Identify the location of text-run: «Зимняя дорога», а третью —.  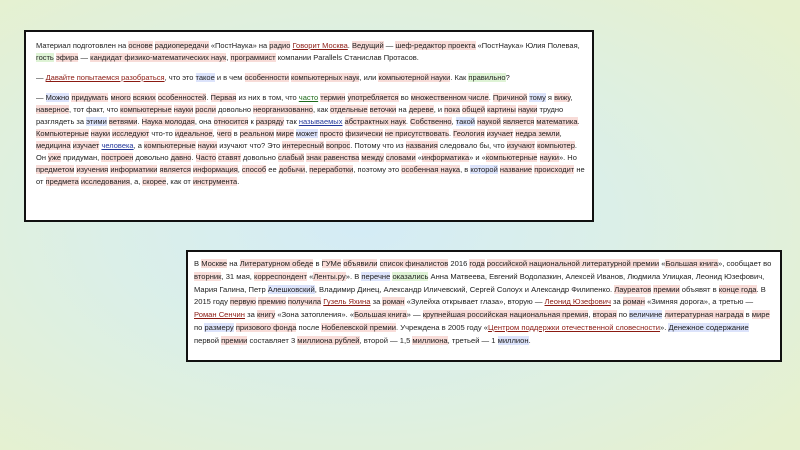
(699, 302).